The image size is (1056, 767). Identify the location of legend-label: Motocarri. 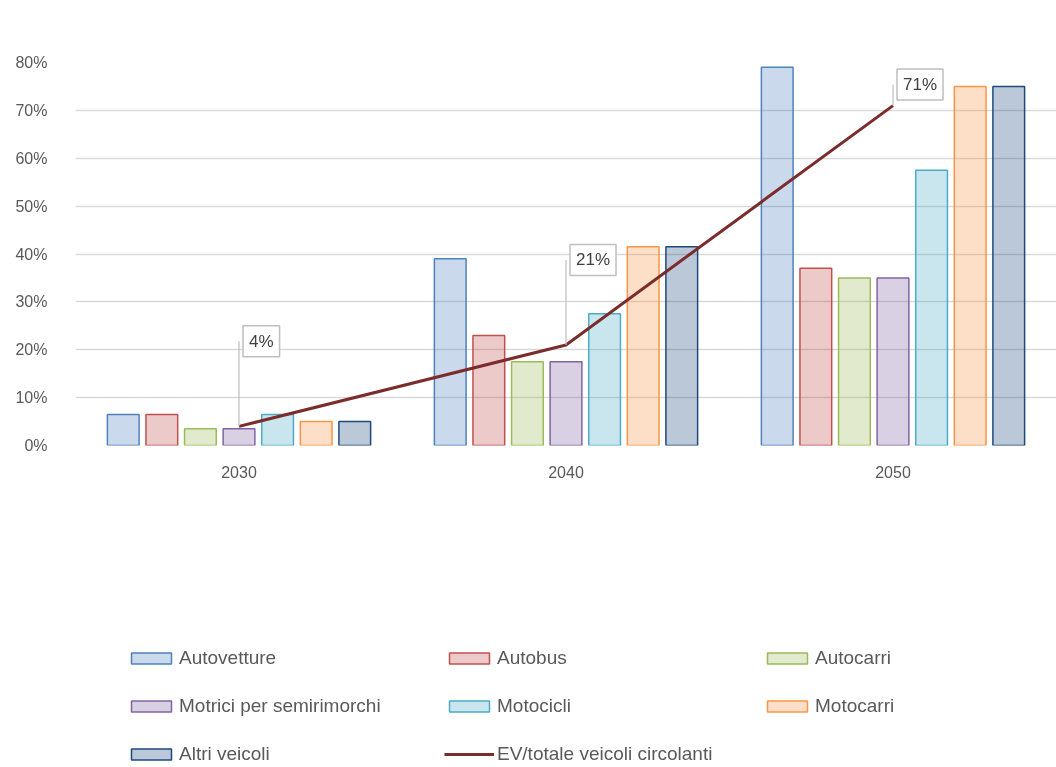
(855, 706).